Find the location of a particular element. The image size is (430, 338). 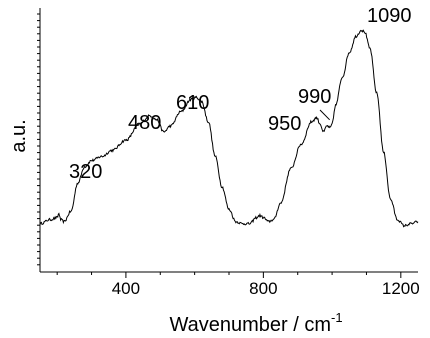

y-axis-label: a.u. is located at coordinates (19, 135).